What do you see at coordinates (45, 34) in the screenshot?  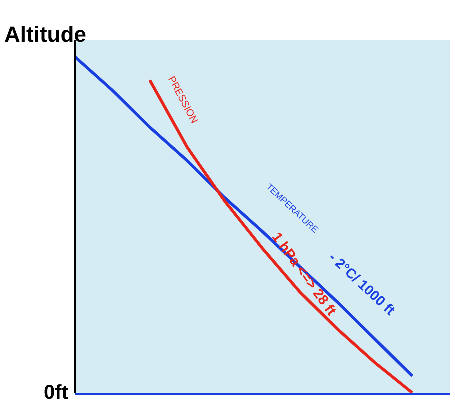 I see `chart-title: Altitude` at bounding box center [45, 34].